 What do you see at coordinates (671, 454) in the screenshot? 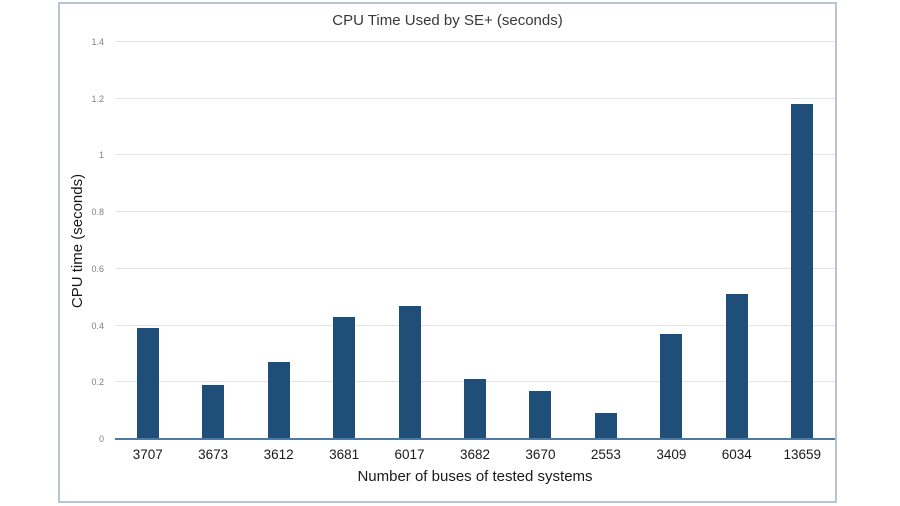
I see `x-tick-label: 3409` at bounding box center [671, 454].